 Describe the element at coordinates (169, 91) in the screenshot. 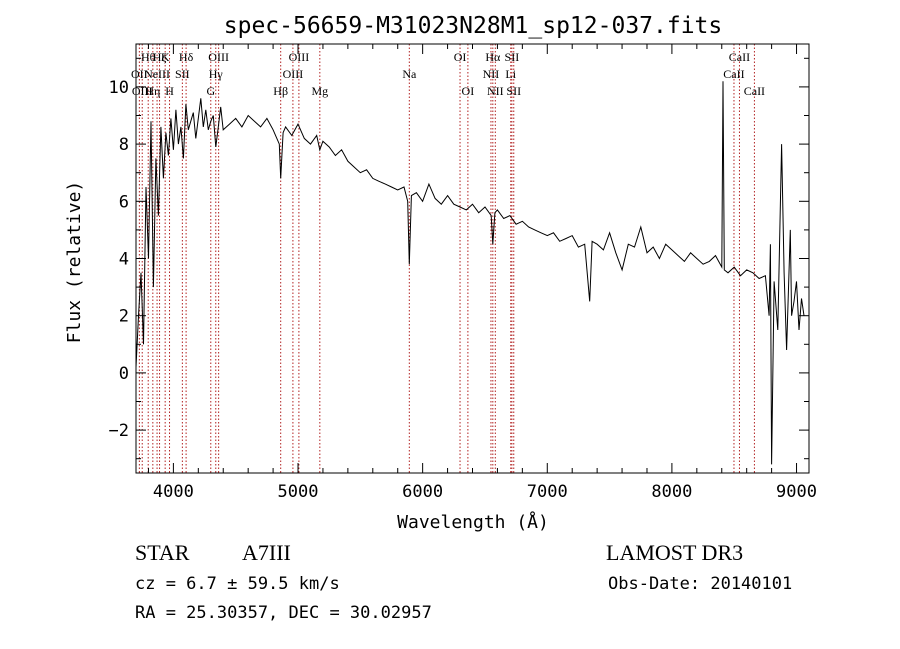

I see `line-label-7: H` at that location.